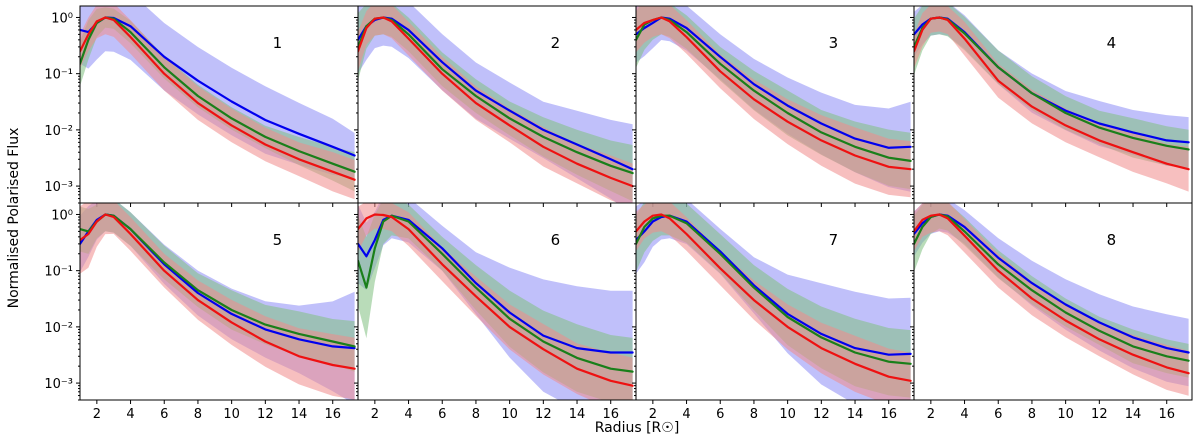  I want to click on panel-number: 8, so click(1112, 240).